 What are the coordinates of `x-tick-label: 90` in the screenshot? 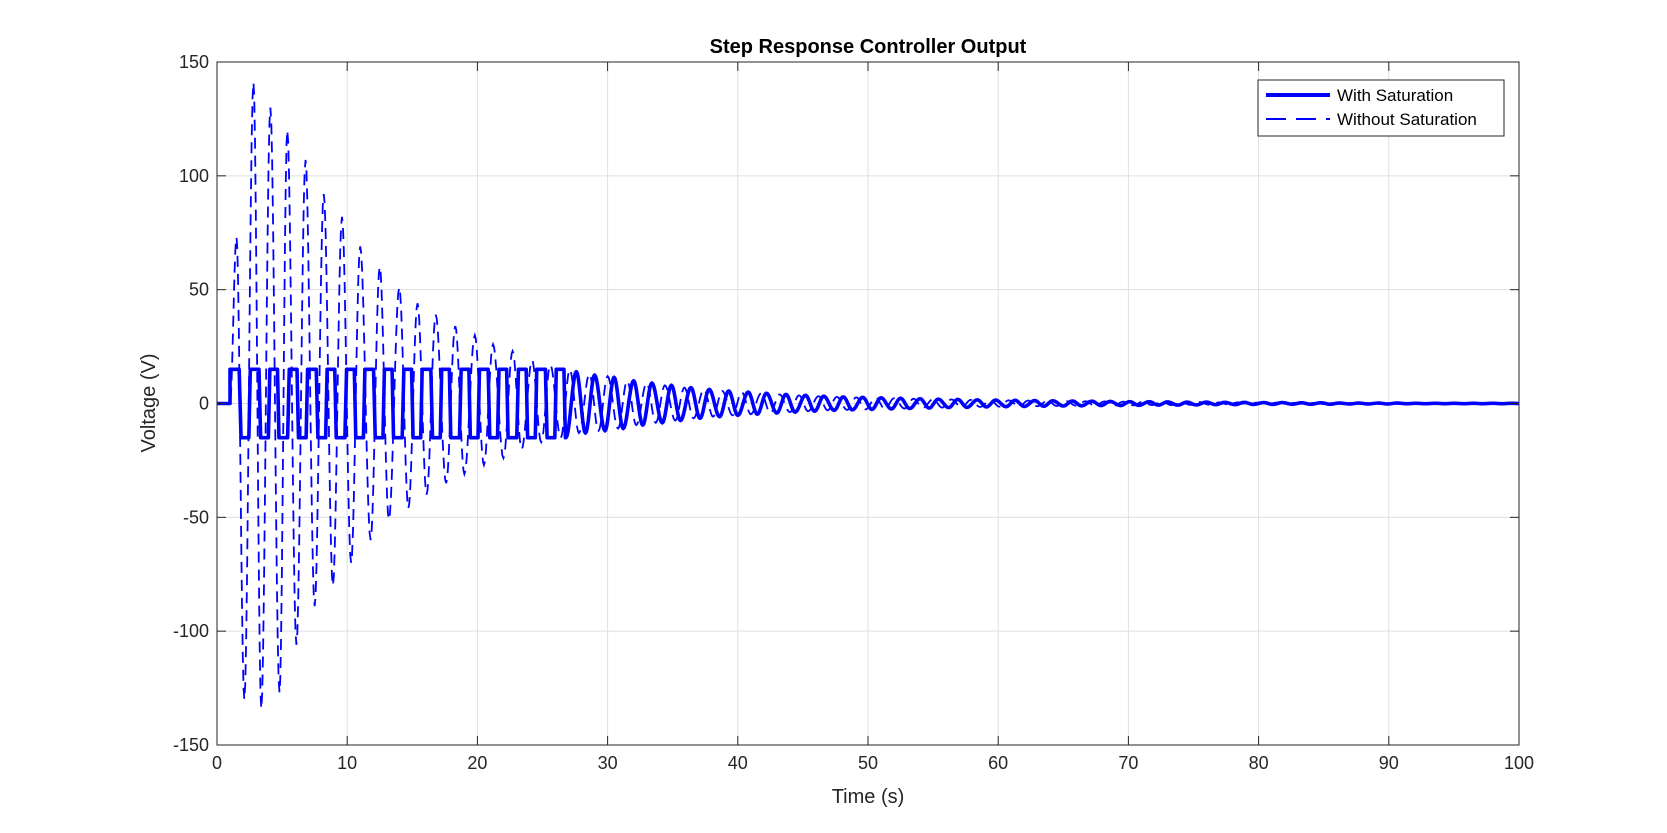 It's located at (1389, 763).